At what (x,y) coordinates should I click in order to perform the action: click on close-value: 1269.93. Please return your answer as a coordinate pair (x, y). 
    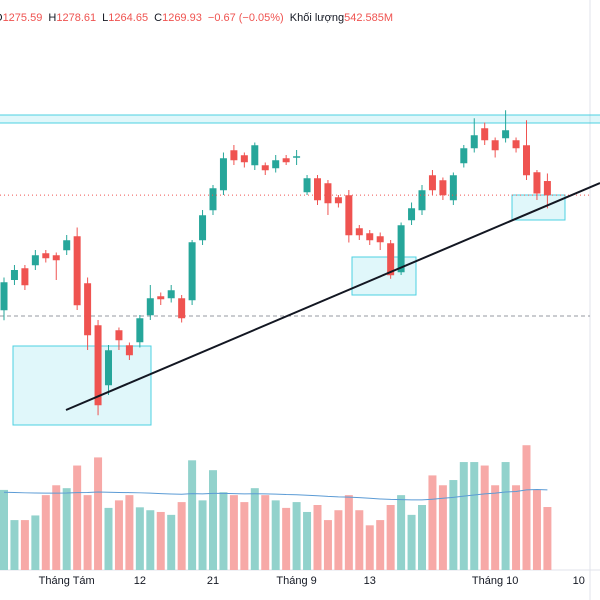
    Looking at the image, I should click on (182, 18).